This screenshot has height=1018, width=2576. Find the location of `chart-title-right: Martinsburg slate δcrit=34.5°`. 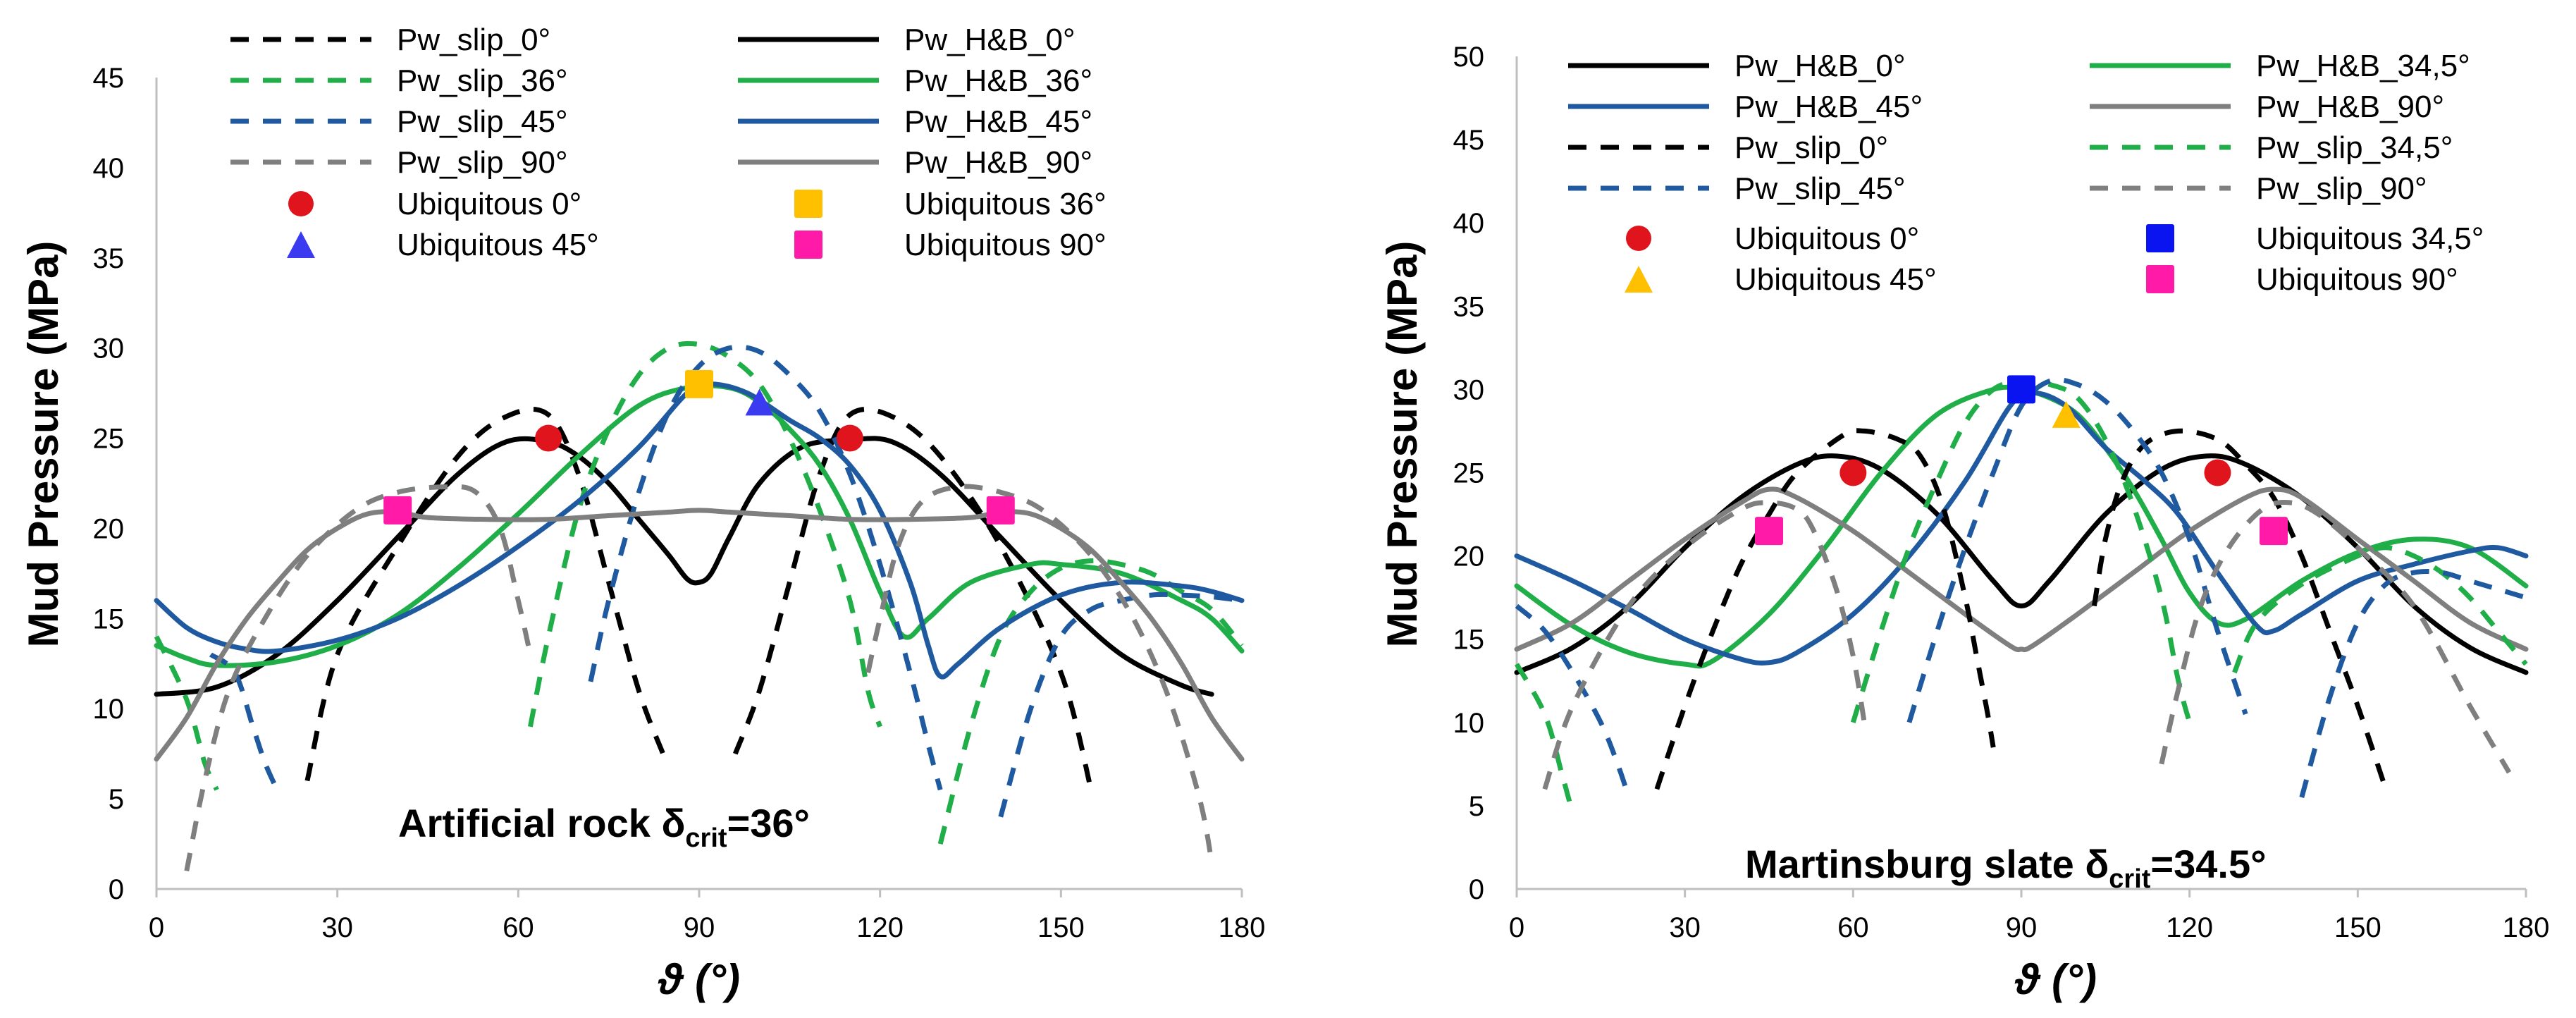

chart-title-right: Martinsburg slate δcrit=34.5° is located at coordinates (2006, 868).